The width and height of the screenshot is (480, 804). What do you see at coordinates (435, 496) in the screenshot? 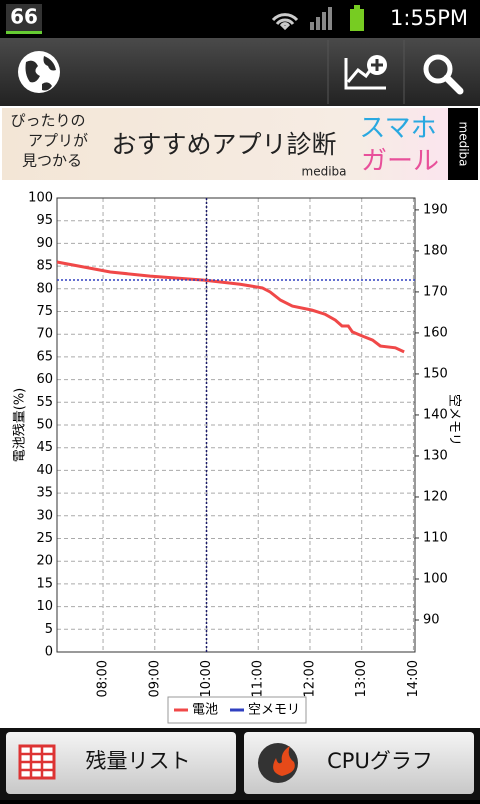
I see `y2-tick-label: 120` at bounding box center [435, 496].